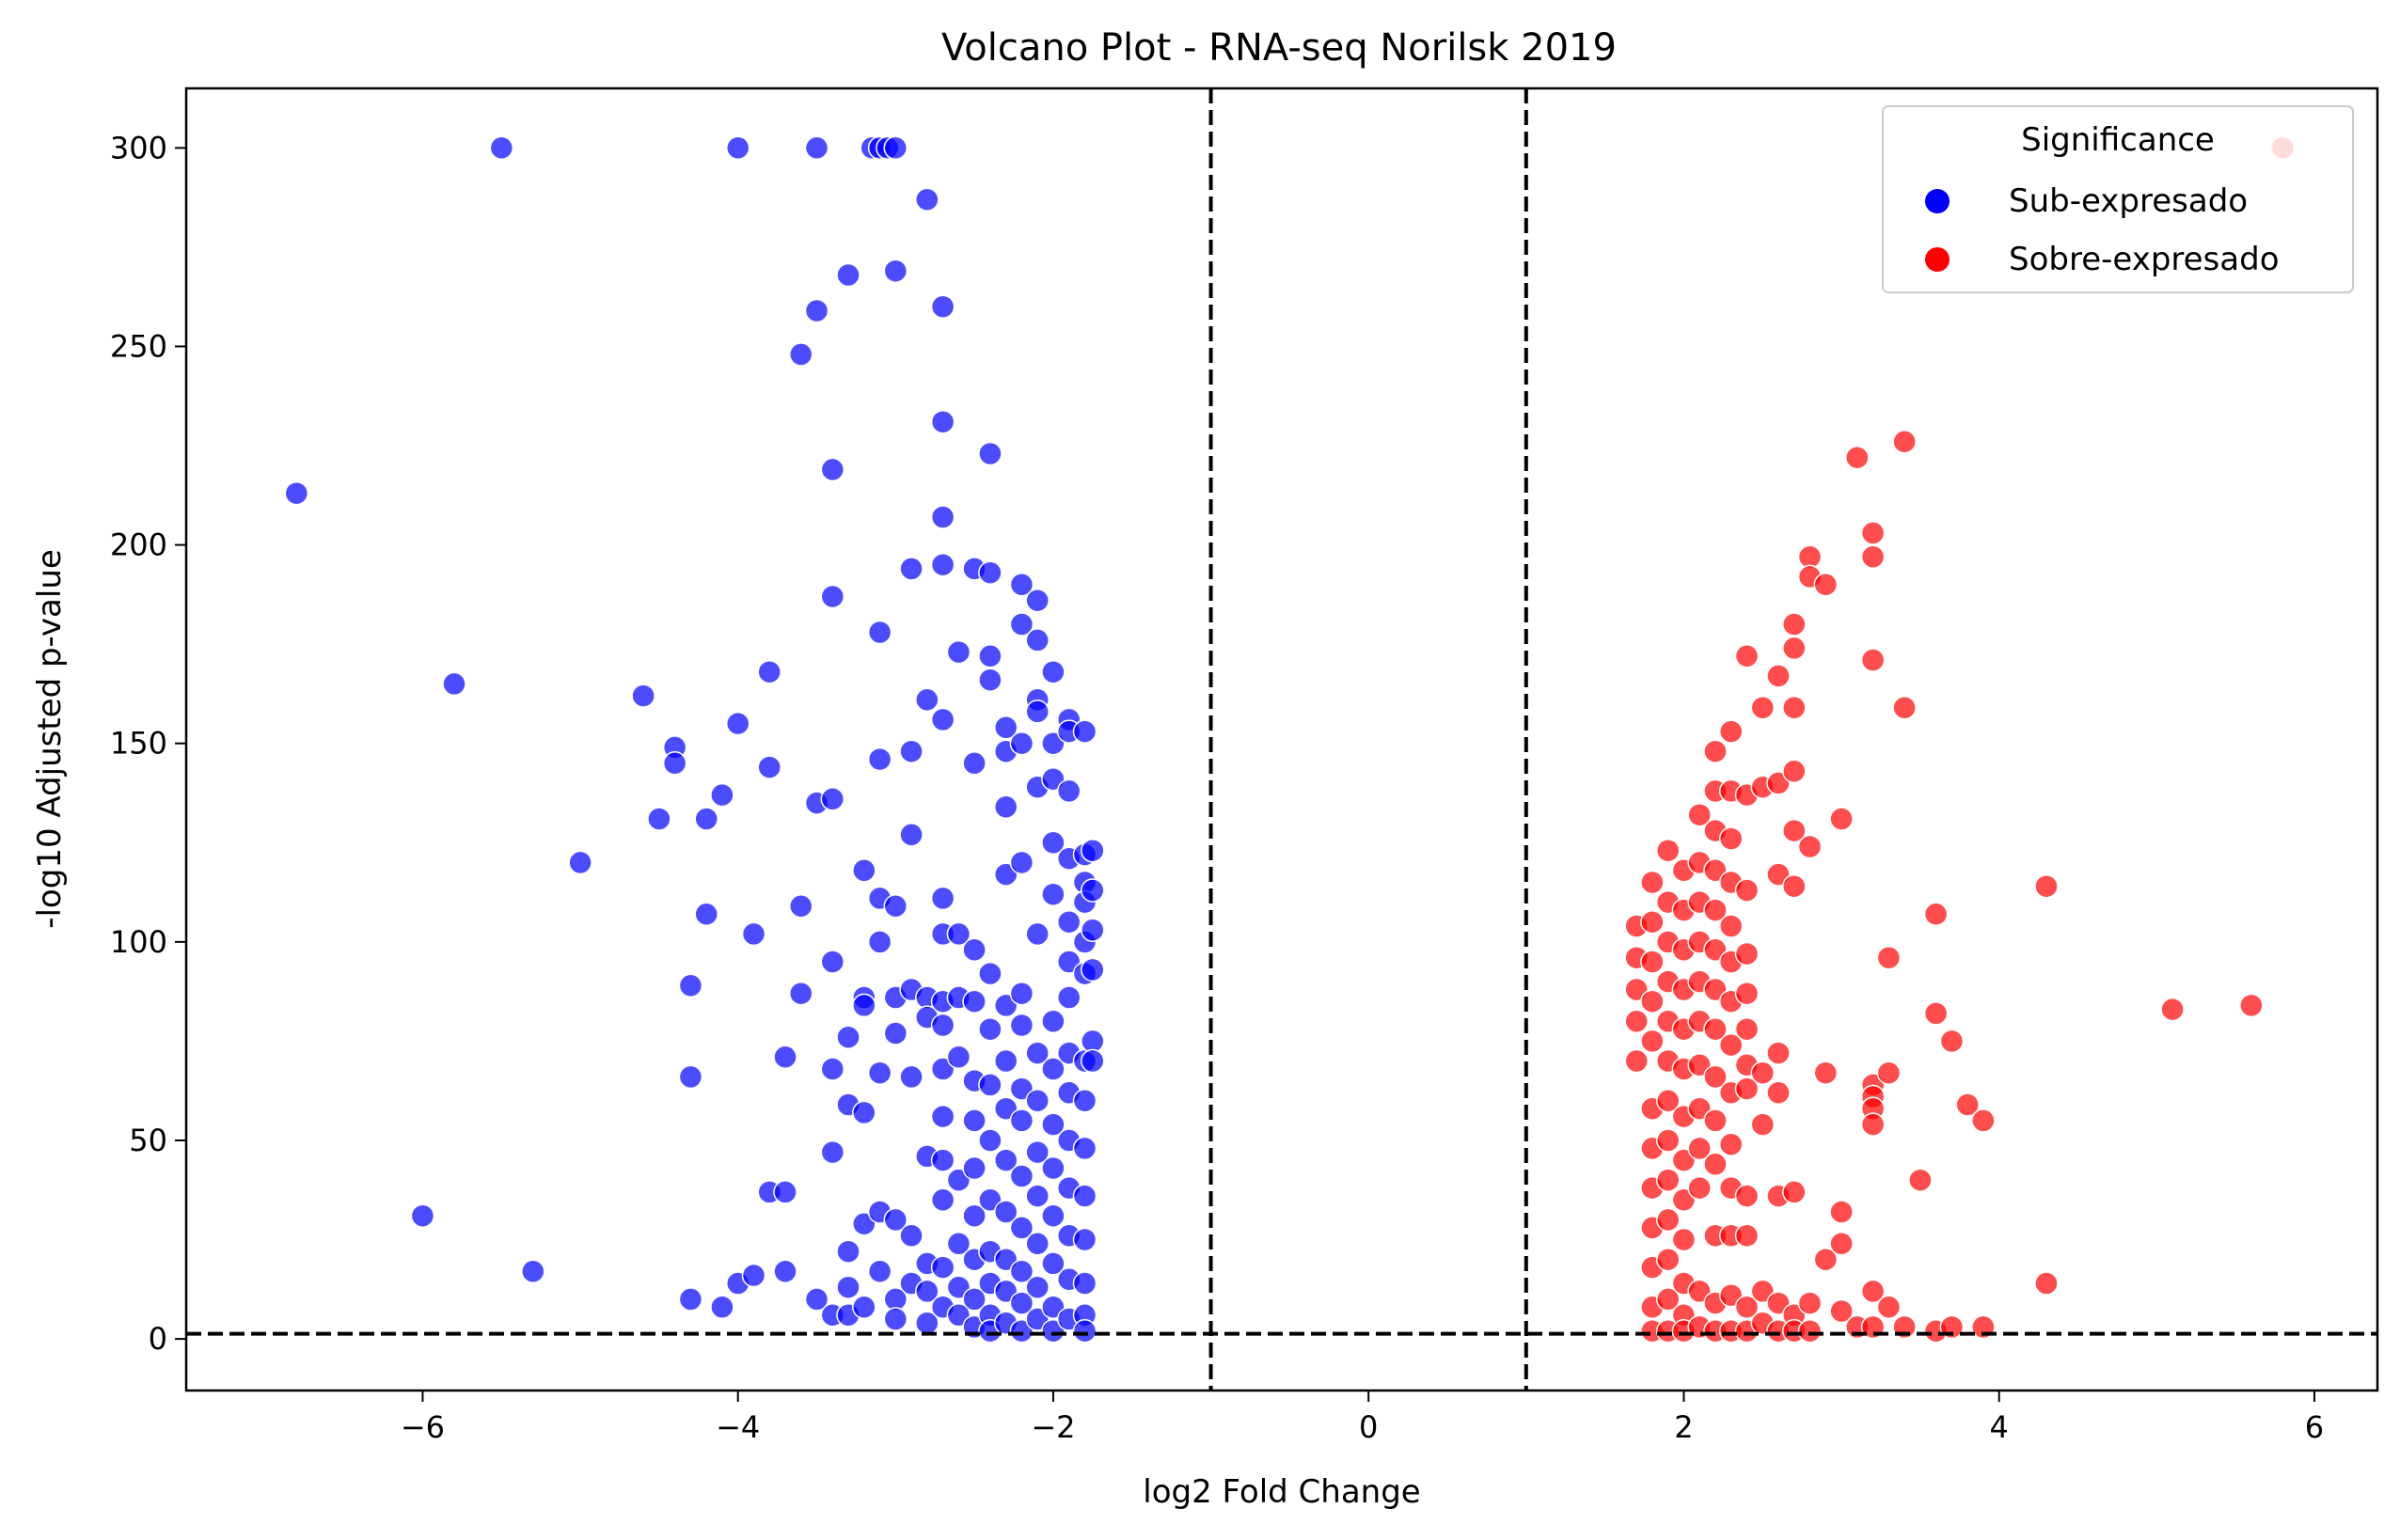 Image resolution: width=2400 pixels, height=1540 pixels. I want to click on y-axis-ticks: 0 50 100 150 200 250 300, so click(148, 743).